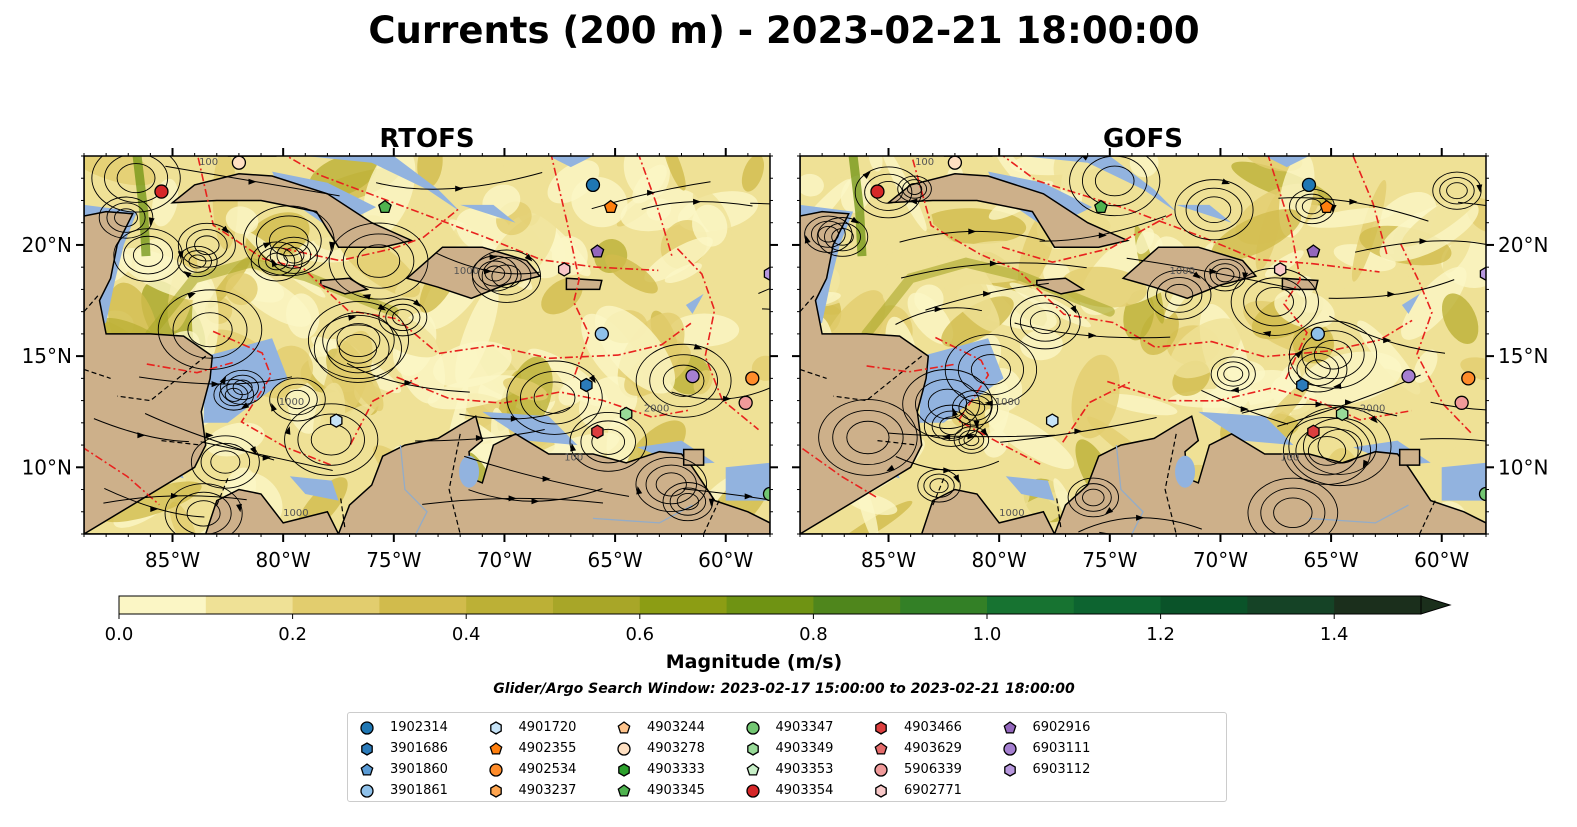  What do you see at coordinates (283, 560) in the screenshot?
I see `lon-tick-label: 80°W` at bounding box center [283, 560].